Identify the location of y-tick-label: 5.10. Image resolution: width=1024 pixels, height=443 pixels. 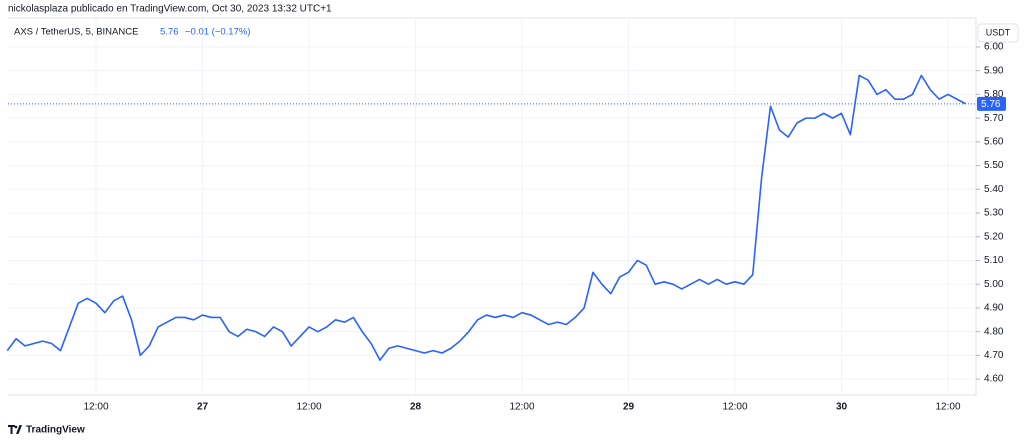
(994, 260).